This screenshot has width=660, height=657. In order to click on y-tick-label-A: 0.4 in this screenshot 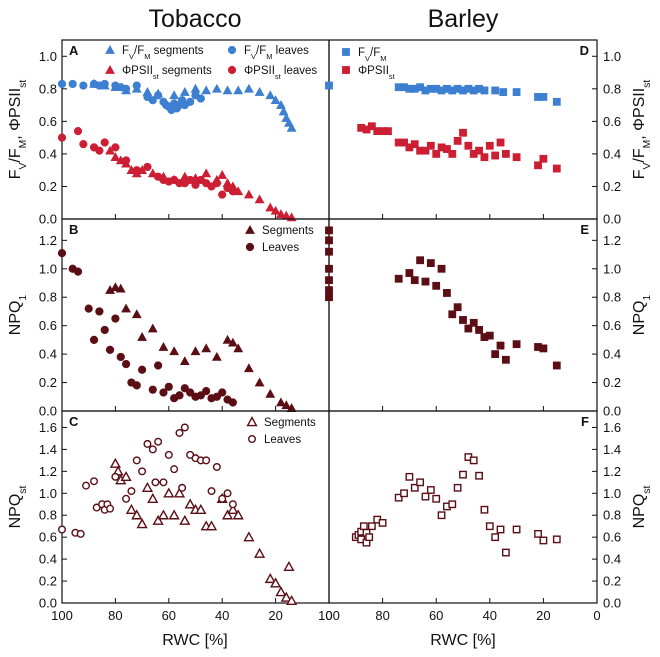, I will do `click(48, 153)`.